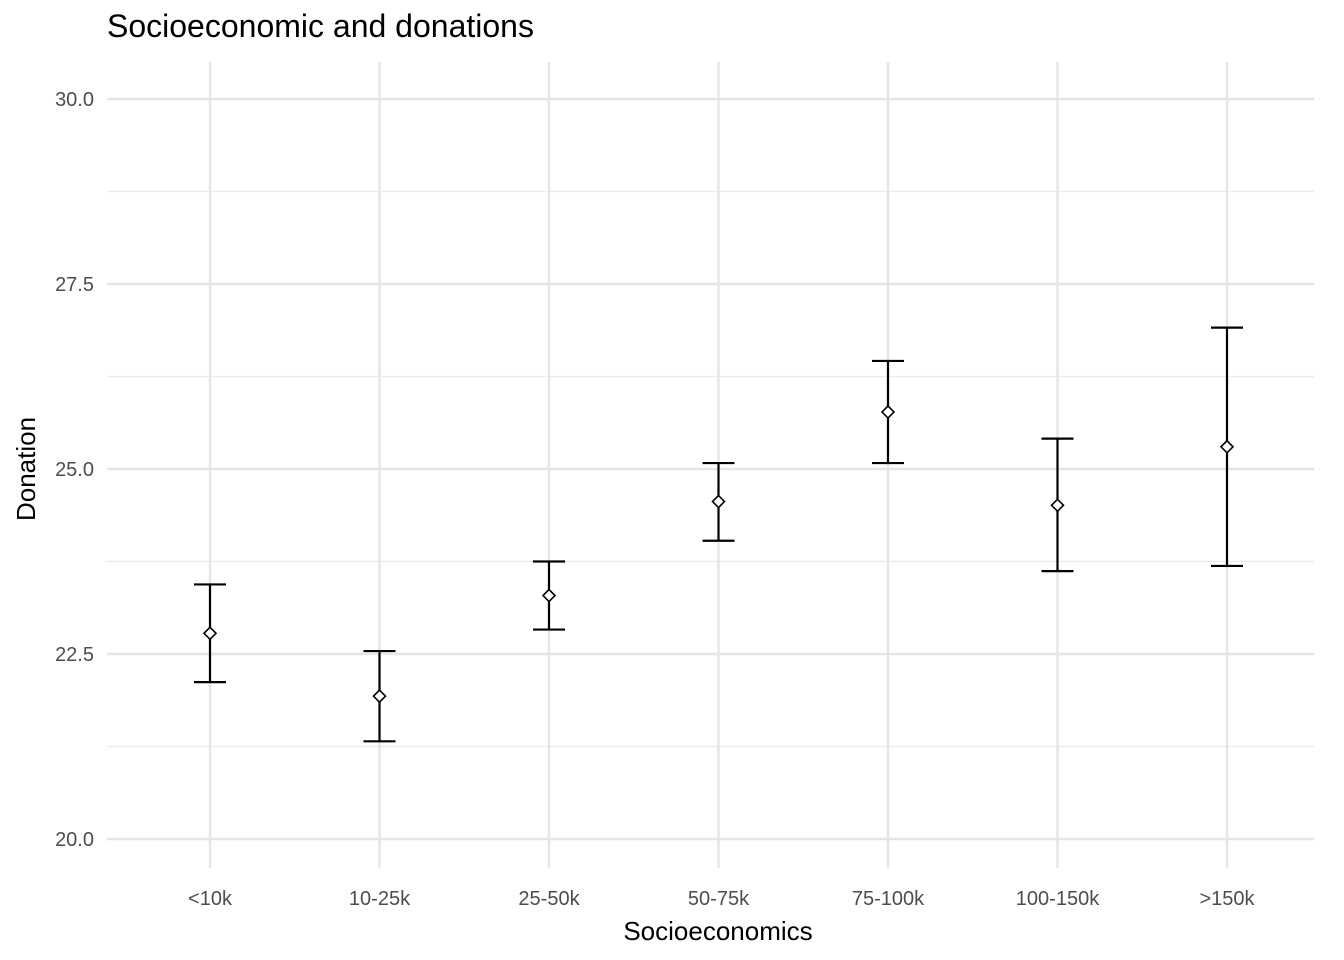  Describe the element at coordinates (74, 285) in the screenshot. I see `y-tick-label: 27.5` at that location.